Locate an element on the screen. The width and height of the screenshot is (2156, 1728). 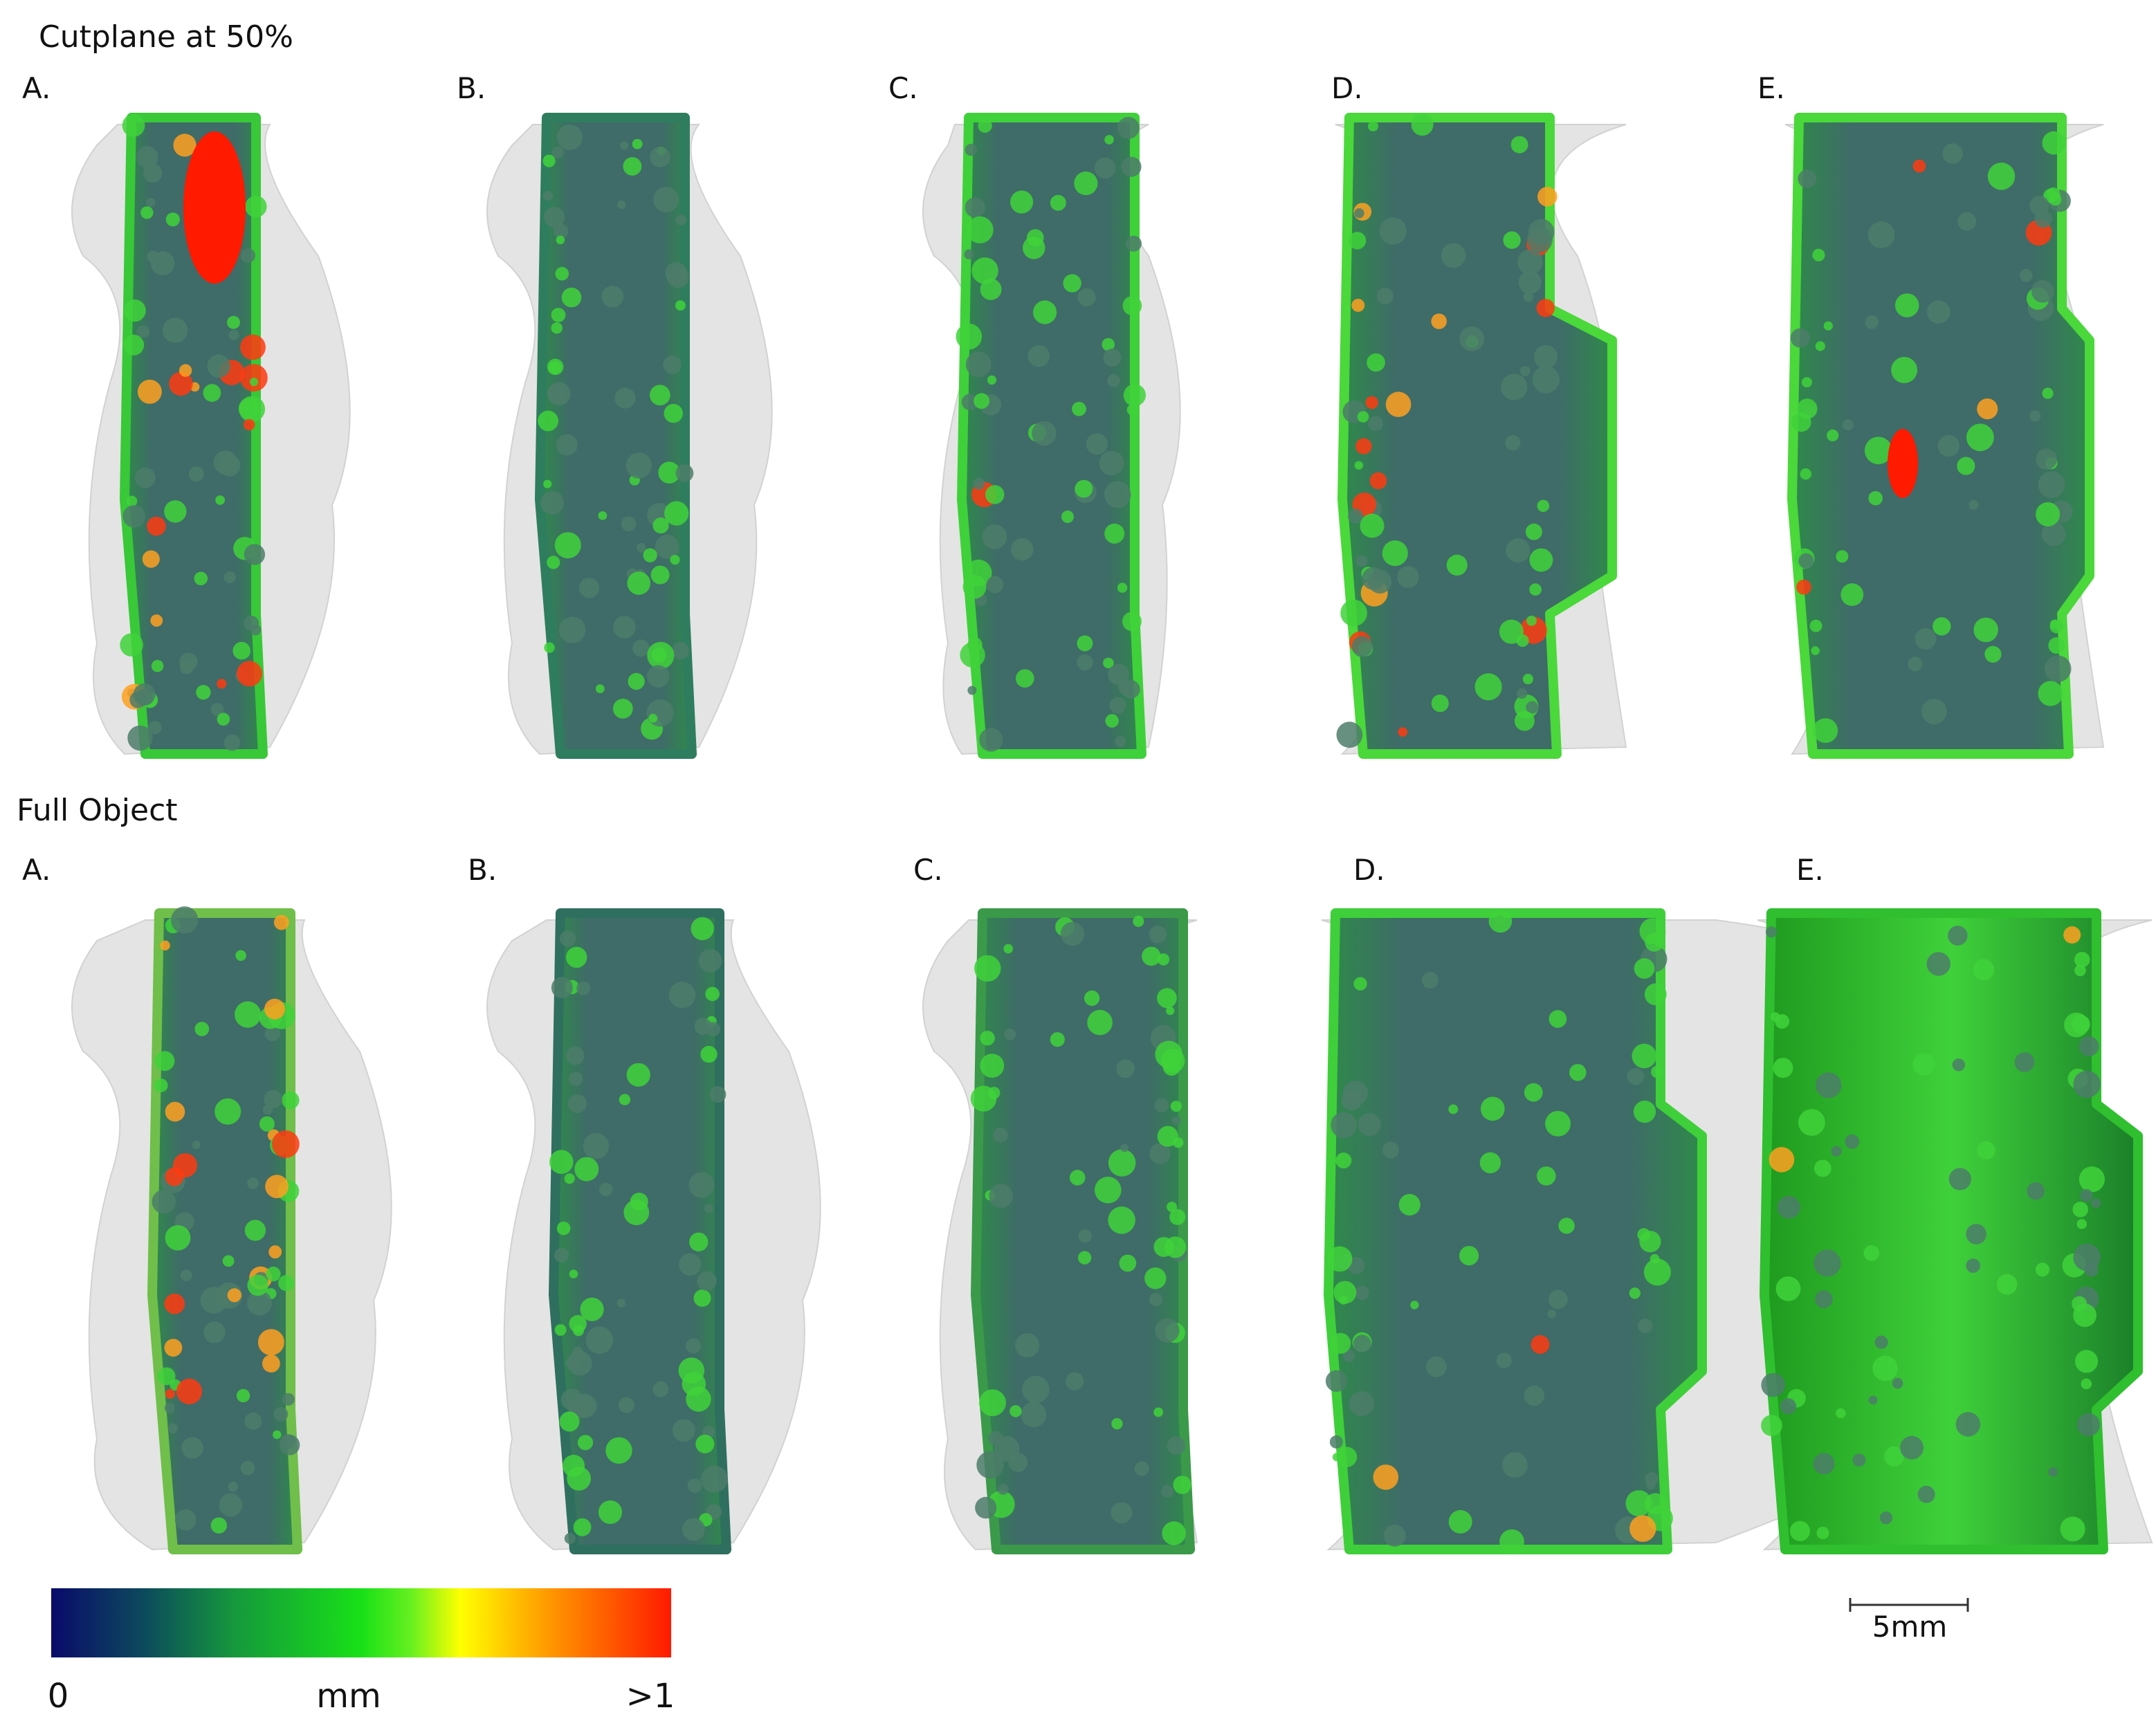
column-body is located at coordinates (640, 1231).